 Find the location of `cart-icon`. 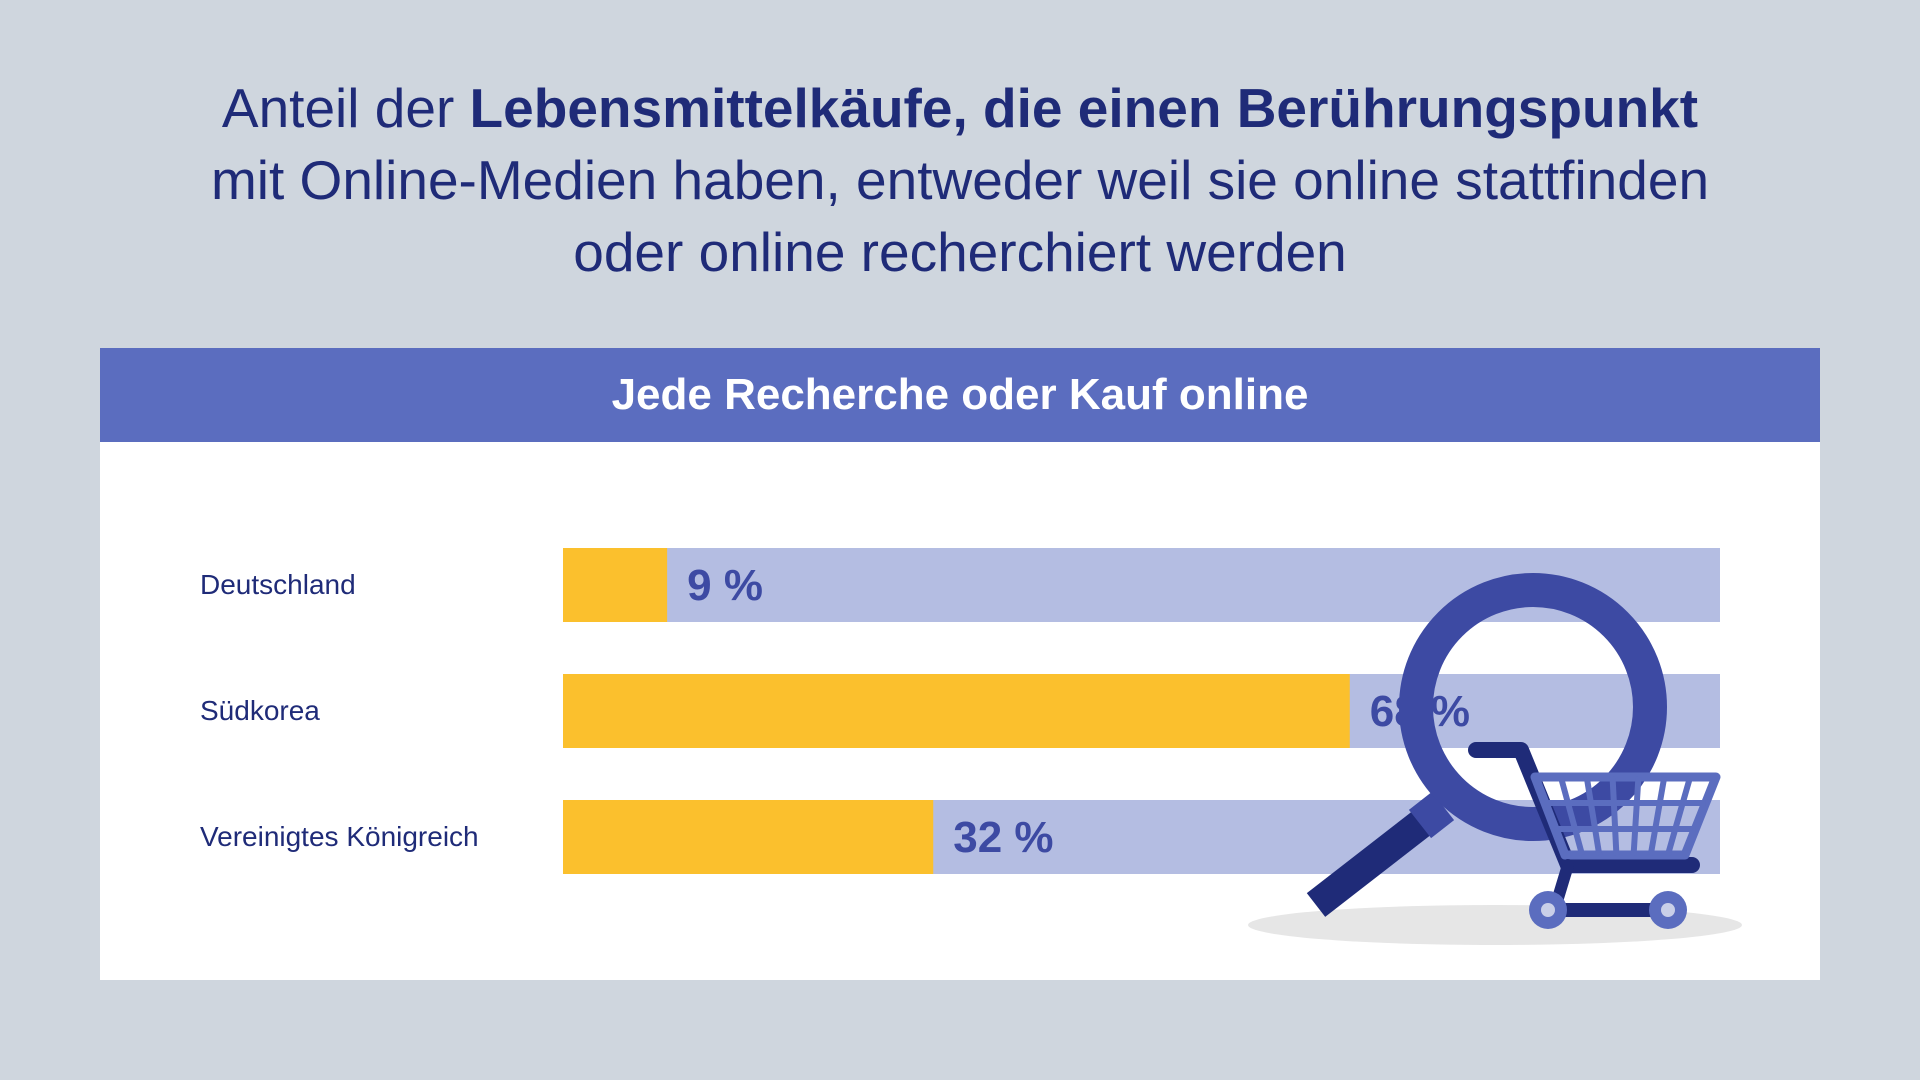

cart-icon is located at coordinates (1594, 835).